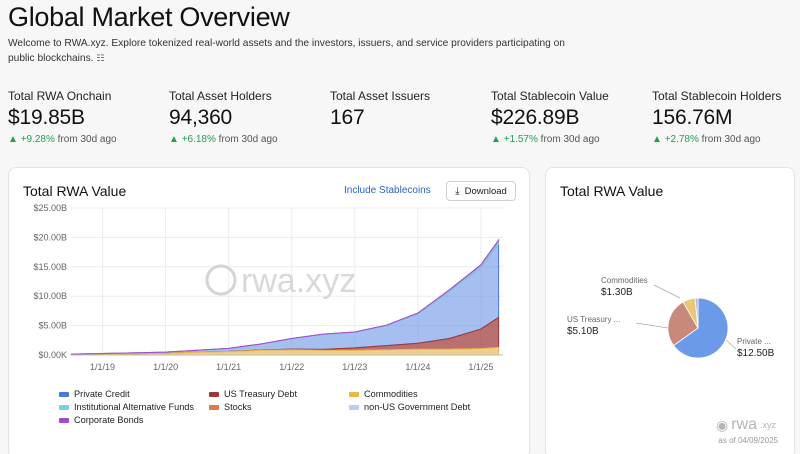  Describe the element at coordinates (238, 407) in the screenshot. I see `legend-label: Stocks` at that location.